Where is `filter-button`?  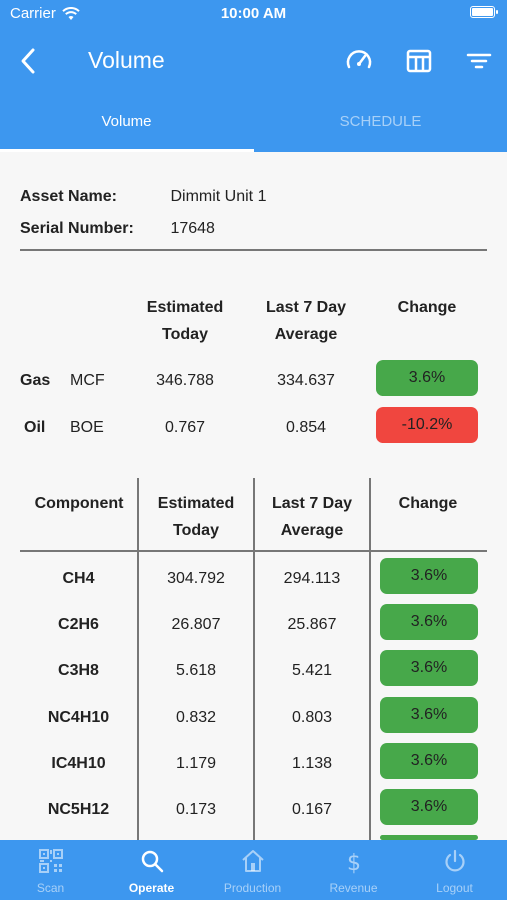
filter-button is located at coordinates (479, 61).